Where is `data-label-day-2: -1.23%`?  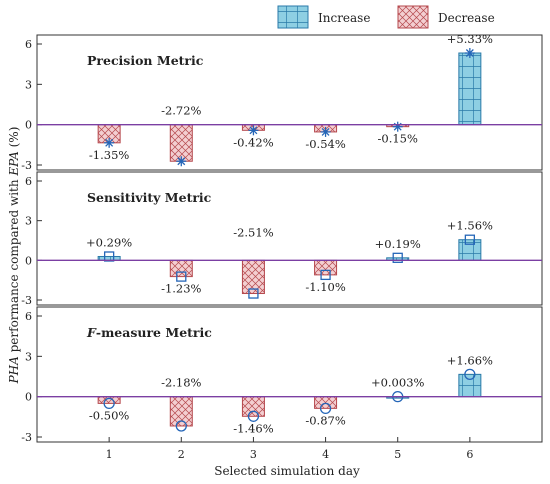 data-label-day-2: -1.23% is located at coordinates (181, 289).